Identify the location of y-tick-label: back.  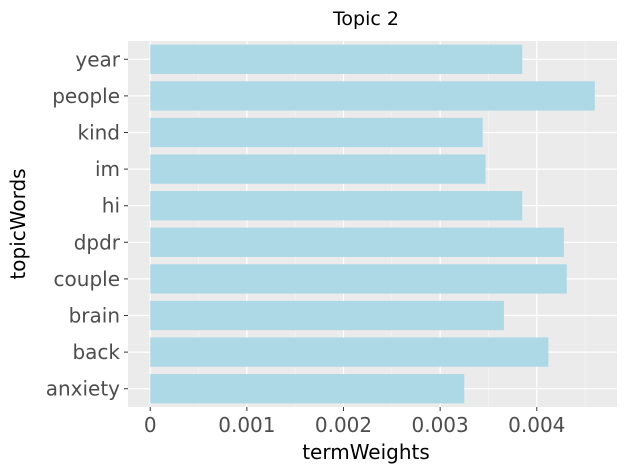
(96, 352).